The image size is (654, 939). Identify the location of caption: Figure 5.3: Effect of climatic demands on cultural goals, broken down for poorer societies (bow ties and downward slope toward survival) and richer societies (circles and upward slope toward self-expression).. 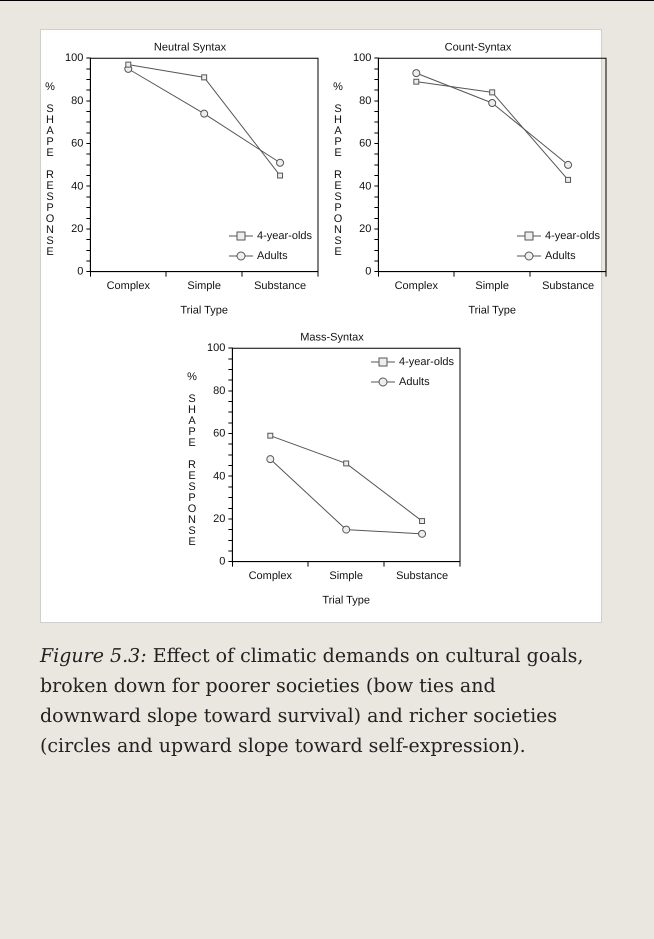
(312, 701).